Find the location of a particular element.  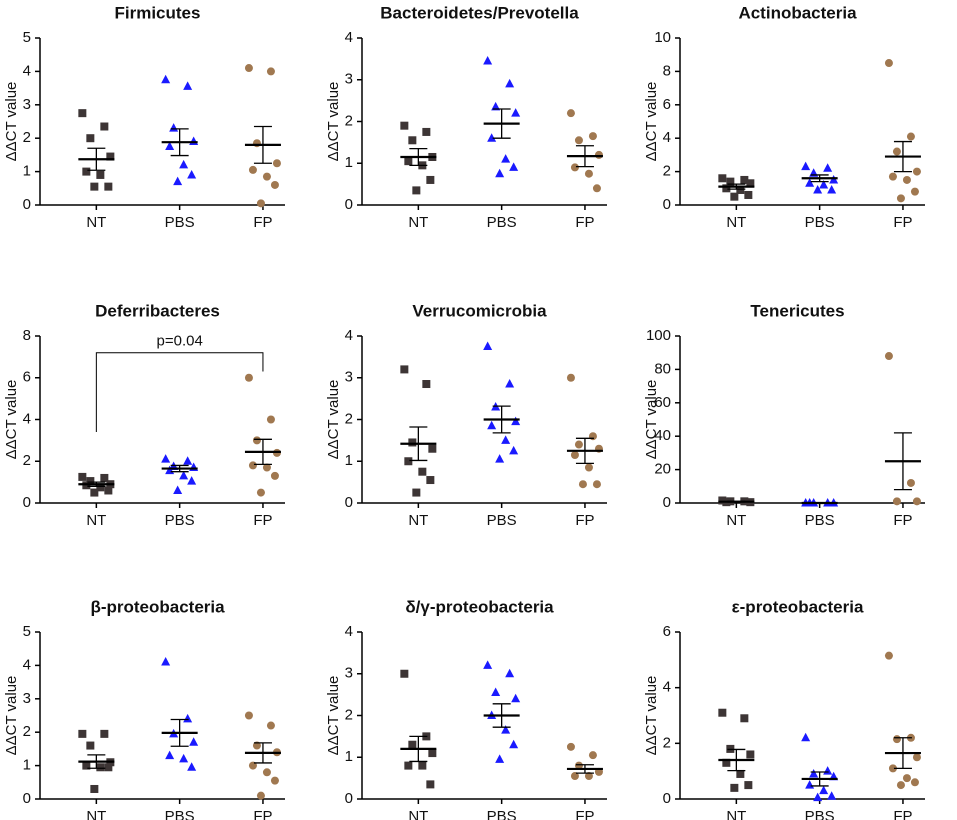

chart-title: Verrucomicrobia is located at coordinates (479, 310).